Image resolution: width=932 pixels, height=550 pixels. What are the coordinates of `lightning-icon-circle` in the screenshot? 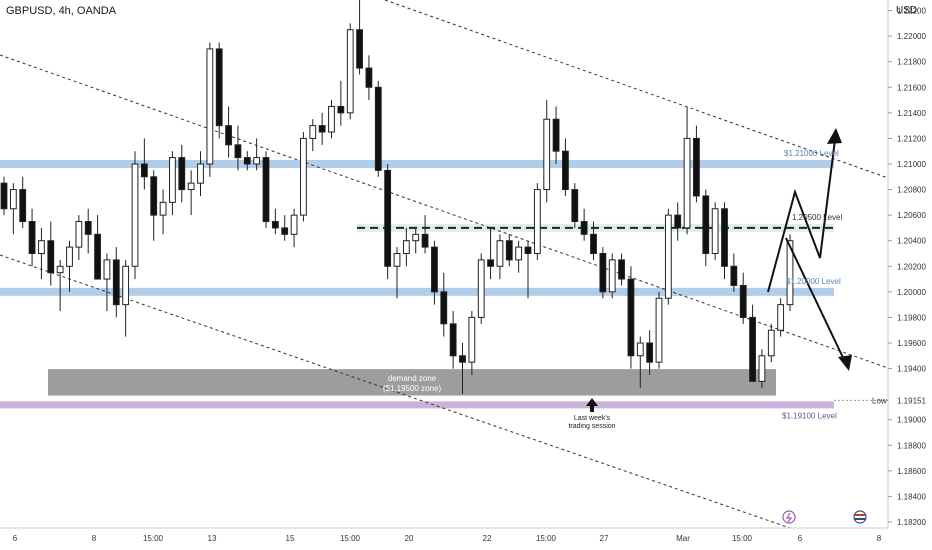 It's located at (789, 517).